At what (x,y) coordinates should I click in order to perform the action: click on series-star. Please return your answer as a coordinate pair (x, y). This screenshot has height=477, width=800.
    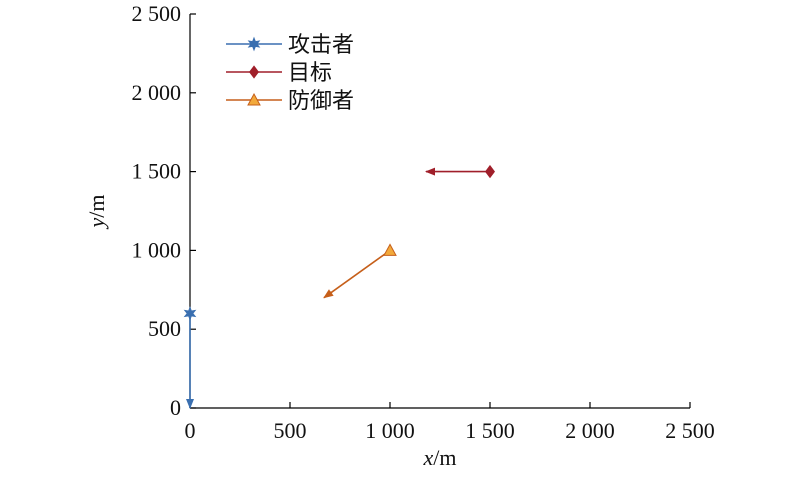
    Looking at the image, I should click on (190, 357).